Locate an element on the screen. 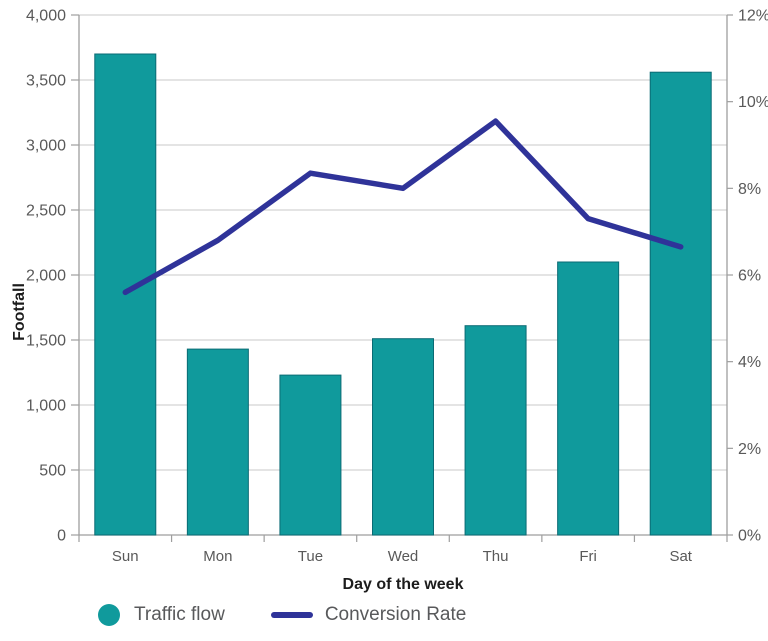 The width and height of the screenshot is (768, 641). conversion-rate-marker-icon is located at coordinates (291, 615).